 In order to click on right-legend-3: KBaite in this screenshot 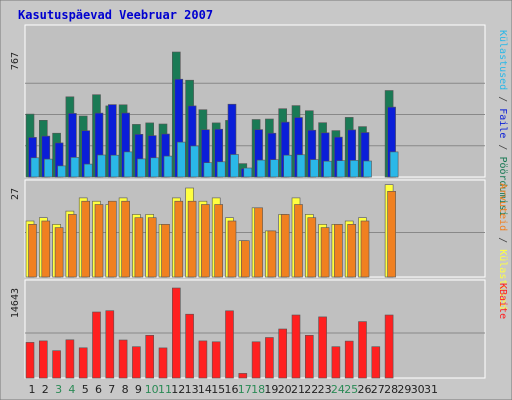, I will do `click(502, 301)`.